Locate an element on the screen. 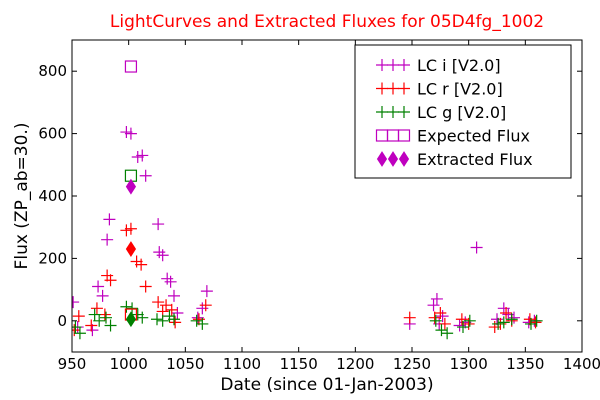 This screenshot has width=600, height=400. x-tick-label: 950 is located at coordinates (72, 364).